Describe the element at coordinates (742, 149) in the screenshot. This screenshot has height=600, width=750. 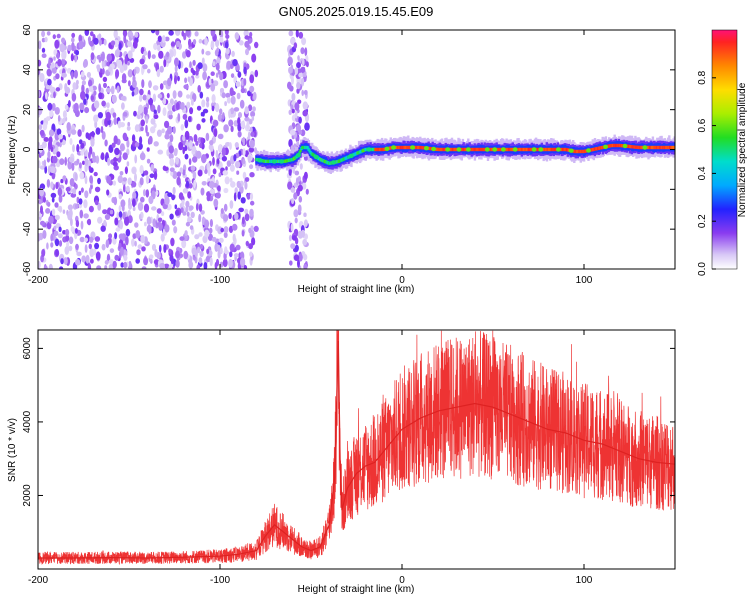
I see `colorbar-label: Normalized spectral amplitude` at that location.